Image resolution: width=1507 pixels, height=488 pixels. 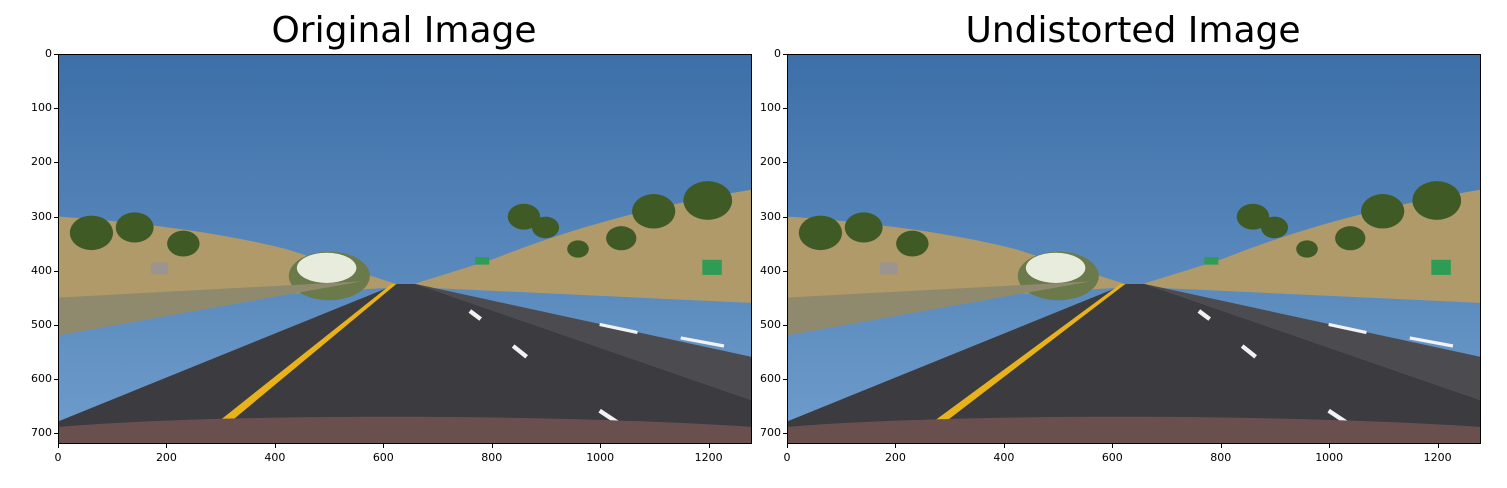 What do you see at coordinates (939, 308) in the screenshot?
I see `left-shoulder` at bounding box center [939, 308].